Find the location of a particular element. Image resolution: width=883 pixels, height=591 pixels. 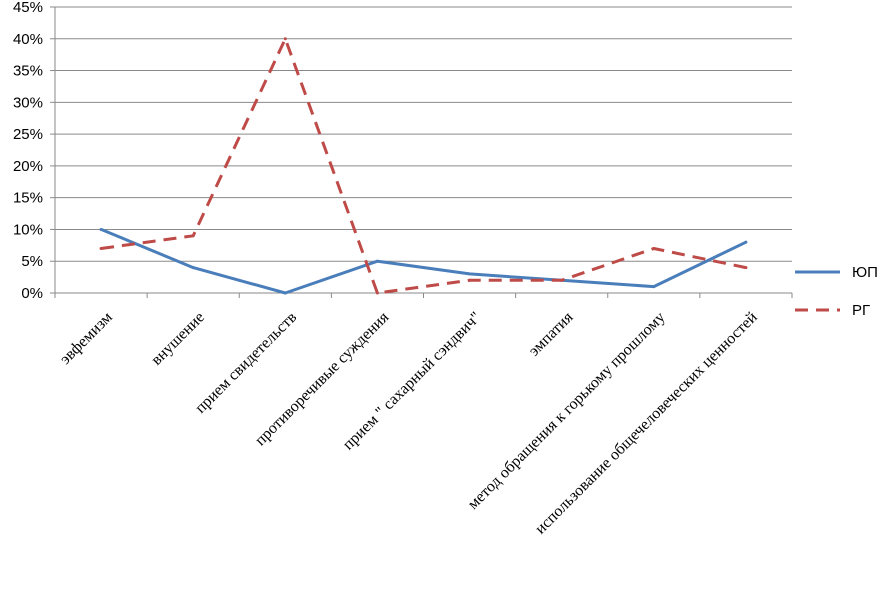

x-tick-label: метод обращения к горькому прошлому is located at coordinates (567, 411).